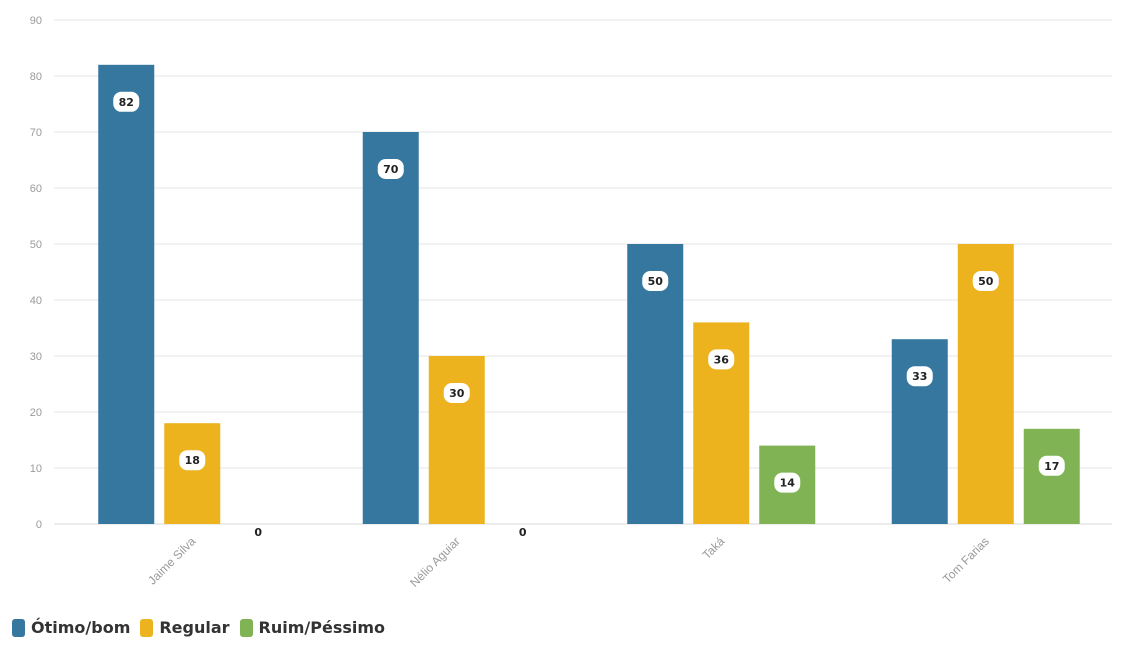 The image size is (1135, 650). I want to click on legend-item: Ruim/Péssimo, so click(312, 627).